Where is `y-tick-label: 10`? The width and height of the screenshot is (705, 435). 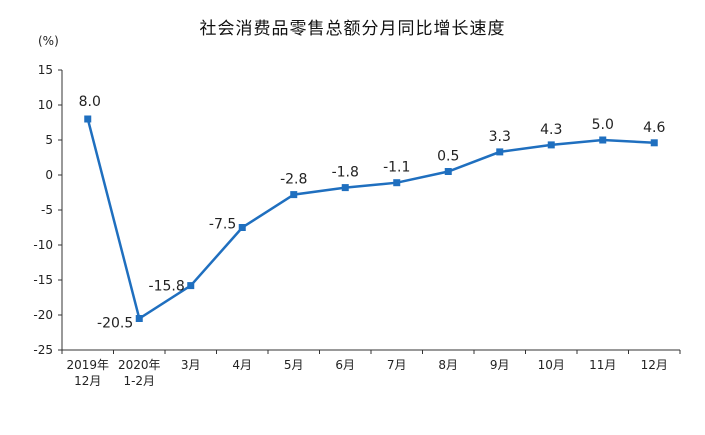
y-tick-label: 10 is located at coordinates (45, 105).